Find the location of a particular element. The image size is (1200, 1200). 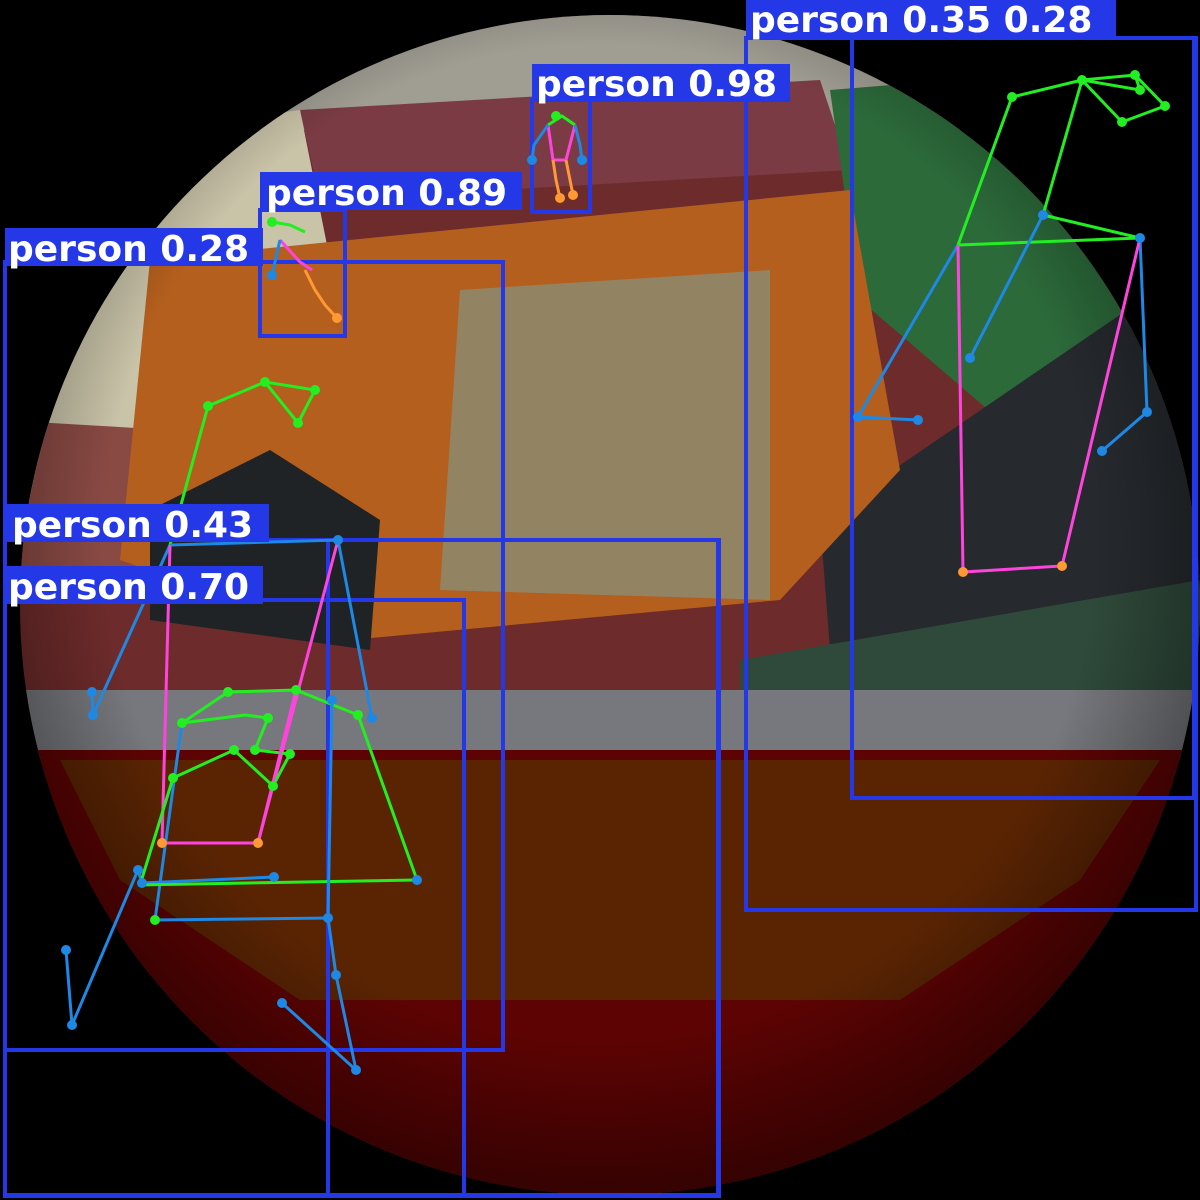

svg-text: person 0.70 is located at coordinates (128, 587).